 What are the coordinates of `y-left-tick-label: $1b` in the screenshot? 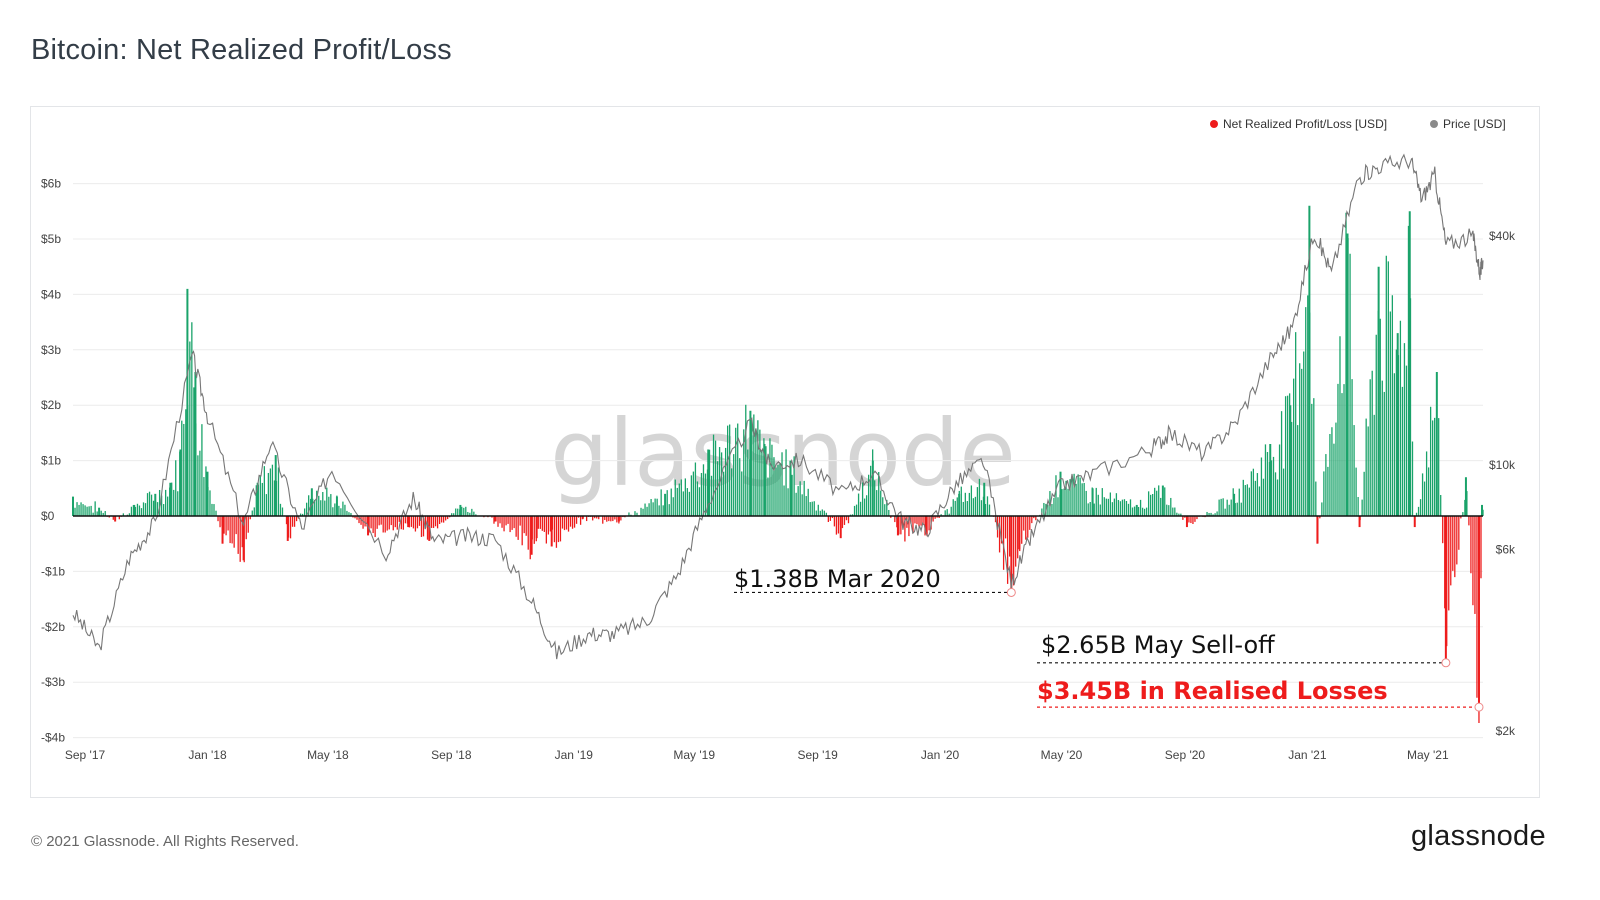 It's located at (51, 461).